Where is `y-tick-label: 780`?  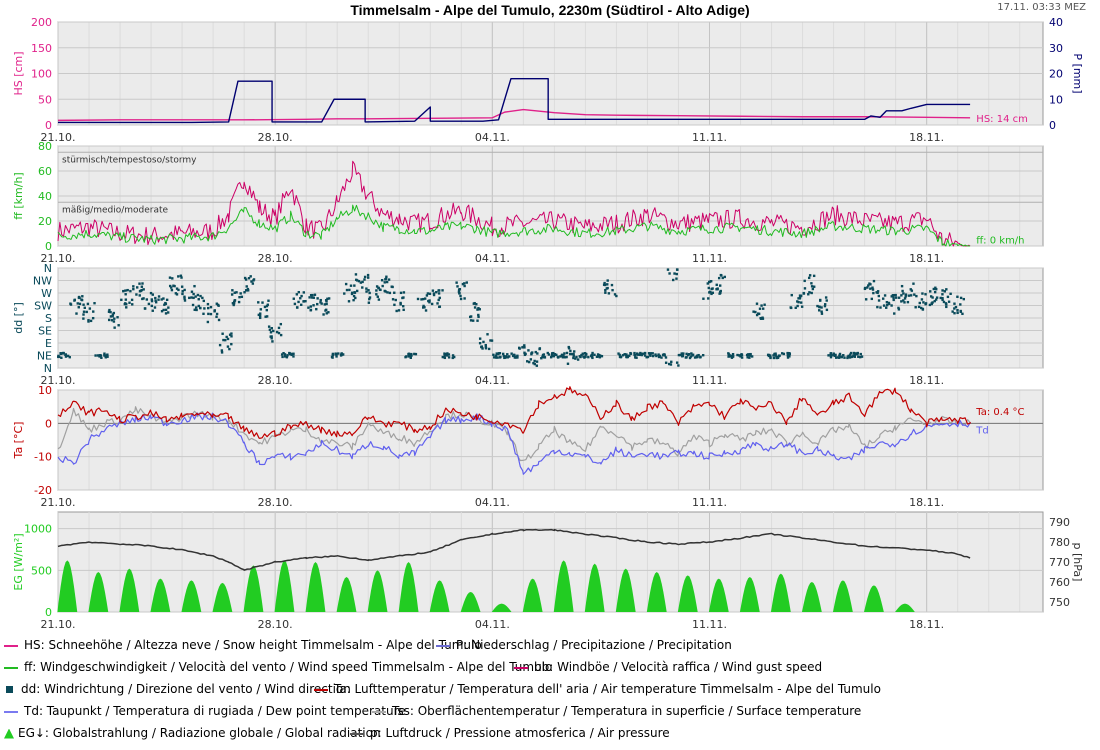
y-tick-label: 780 is located at coordinates (1059, 542).